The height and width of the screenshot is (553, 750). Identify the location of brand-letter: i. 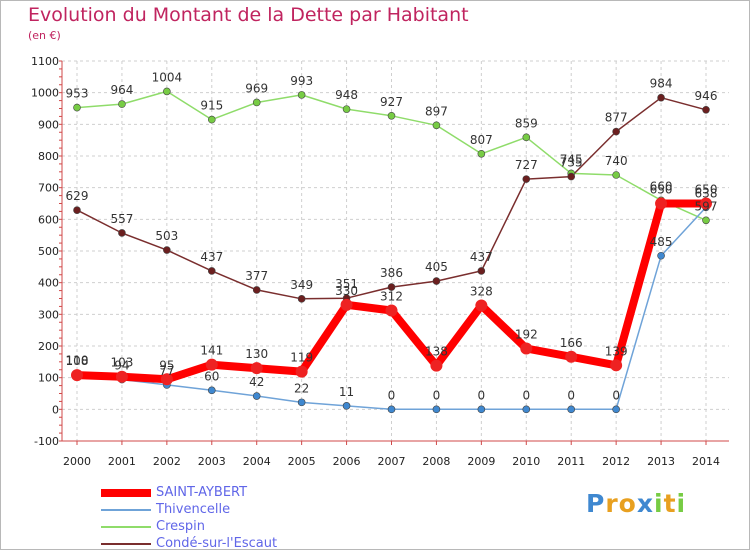
(681, 503).